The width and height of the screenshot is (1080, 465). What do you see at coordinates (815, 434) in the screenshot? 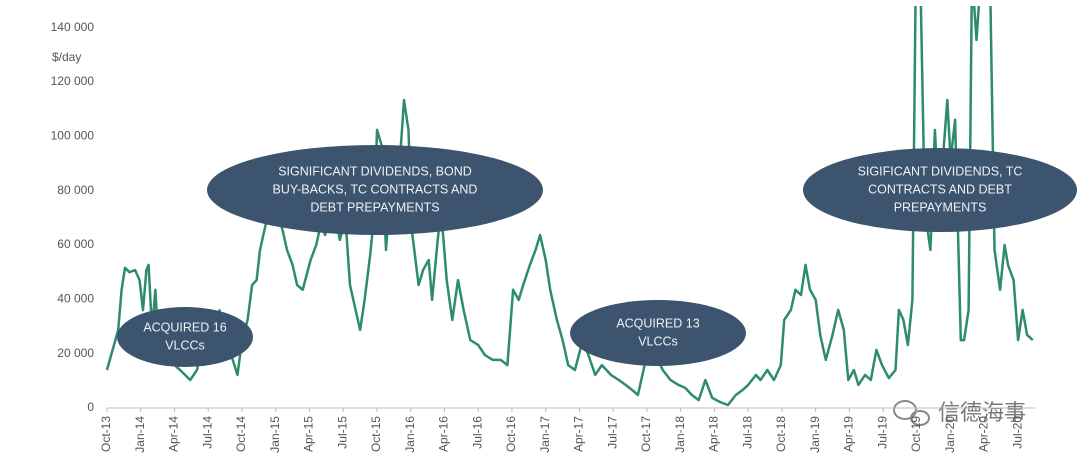
I see `x-tick-label: Jan-19` at bounding box center [815, 434].